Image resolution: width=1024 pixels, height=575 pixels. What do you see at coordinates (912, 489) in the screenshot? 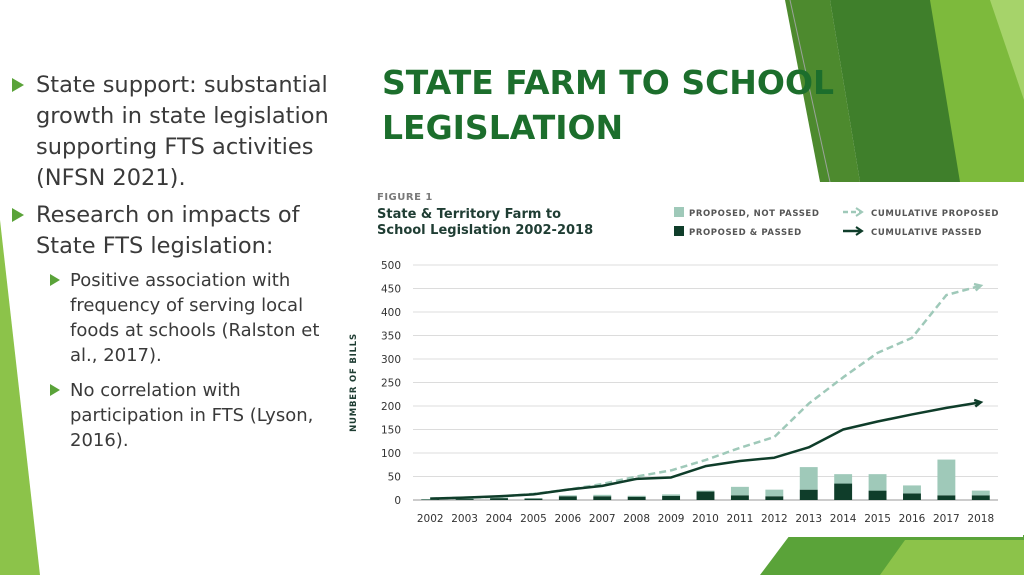
I see `bar-not-passed-2016` at bounding box center [912, 489].